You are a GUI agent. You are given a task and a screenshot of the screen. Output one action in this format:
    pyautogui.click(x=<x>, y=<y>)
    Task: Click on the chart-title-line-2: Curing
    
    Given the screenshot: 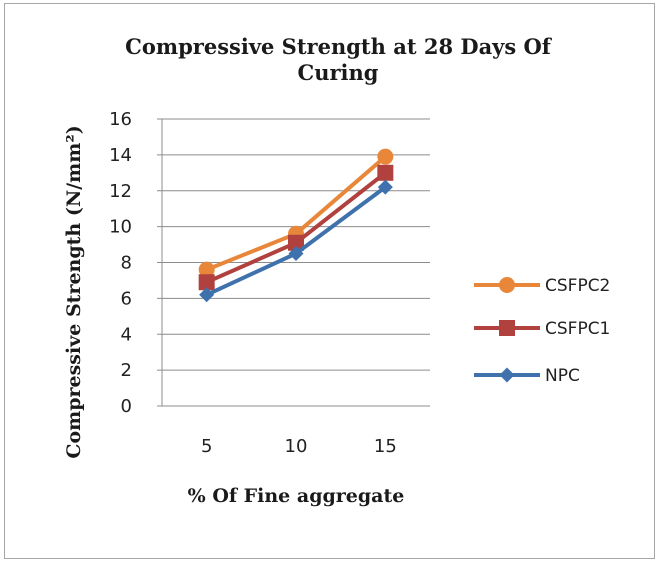 What is the action you would take?
    pyautogui.click(x=338, y=72)
    